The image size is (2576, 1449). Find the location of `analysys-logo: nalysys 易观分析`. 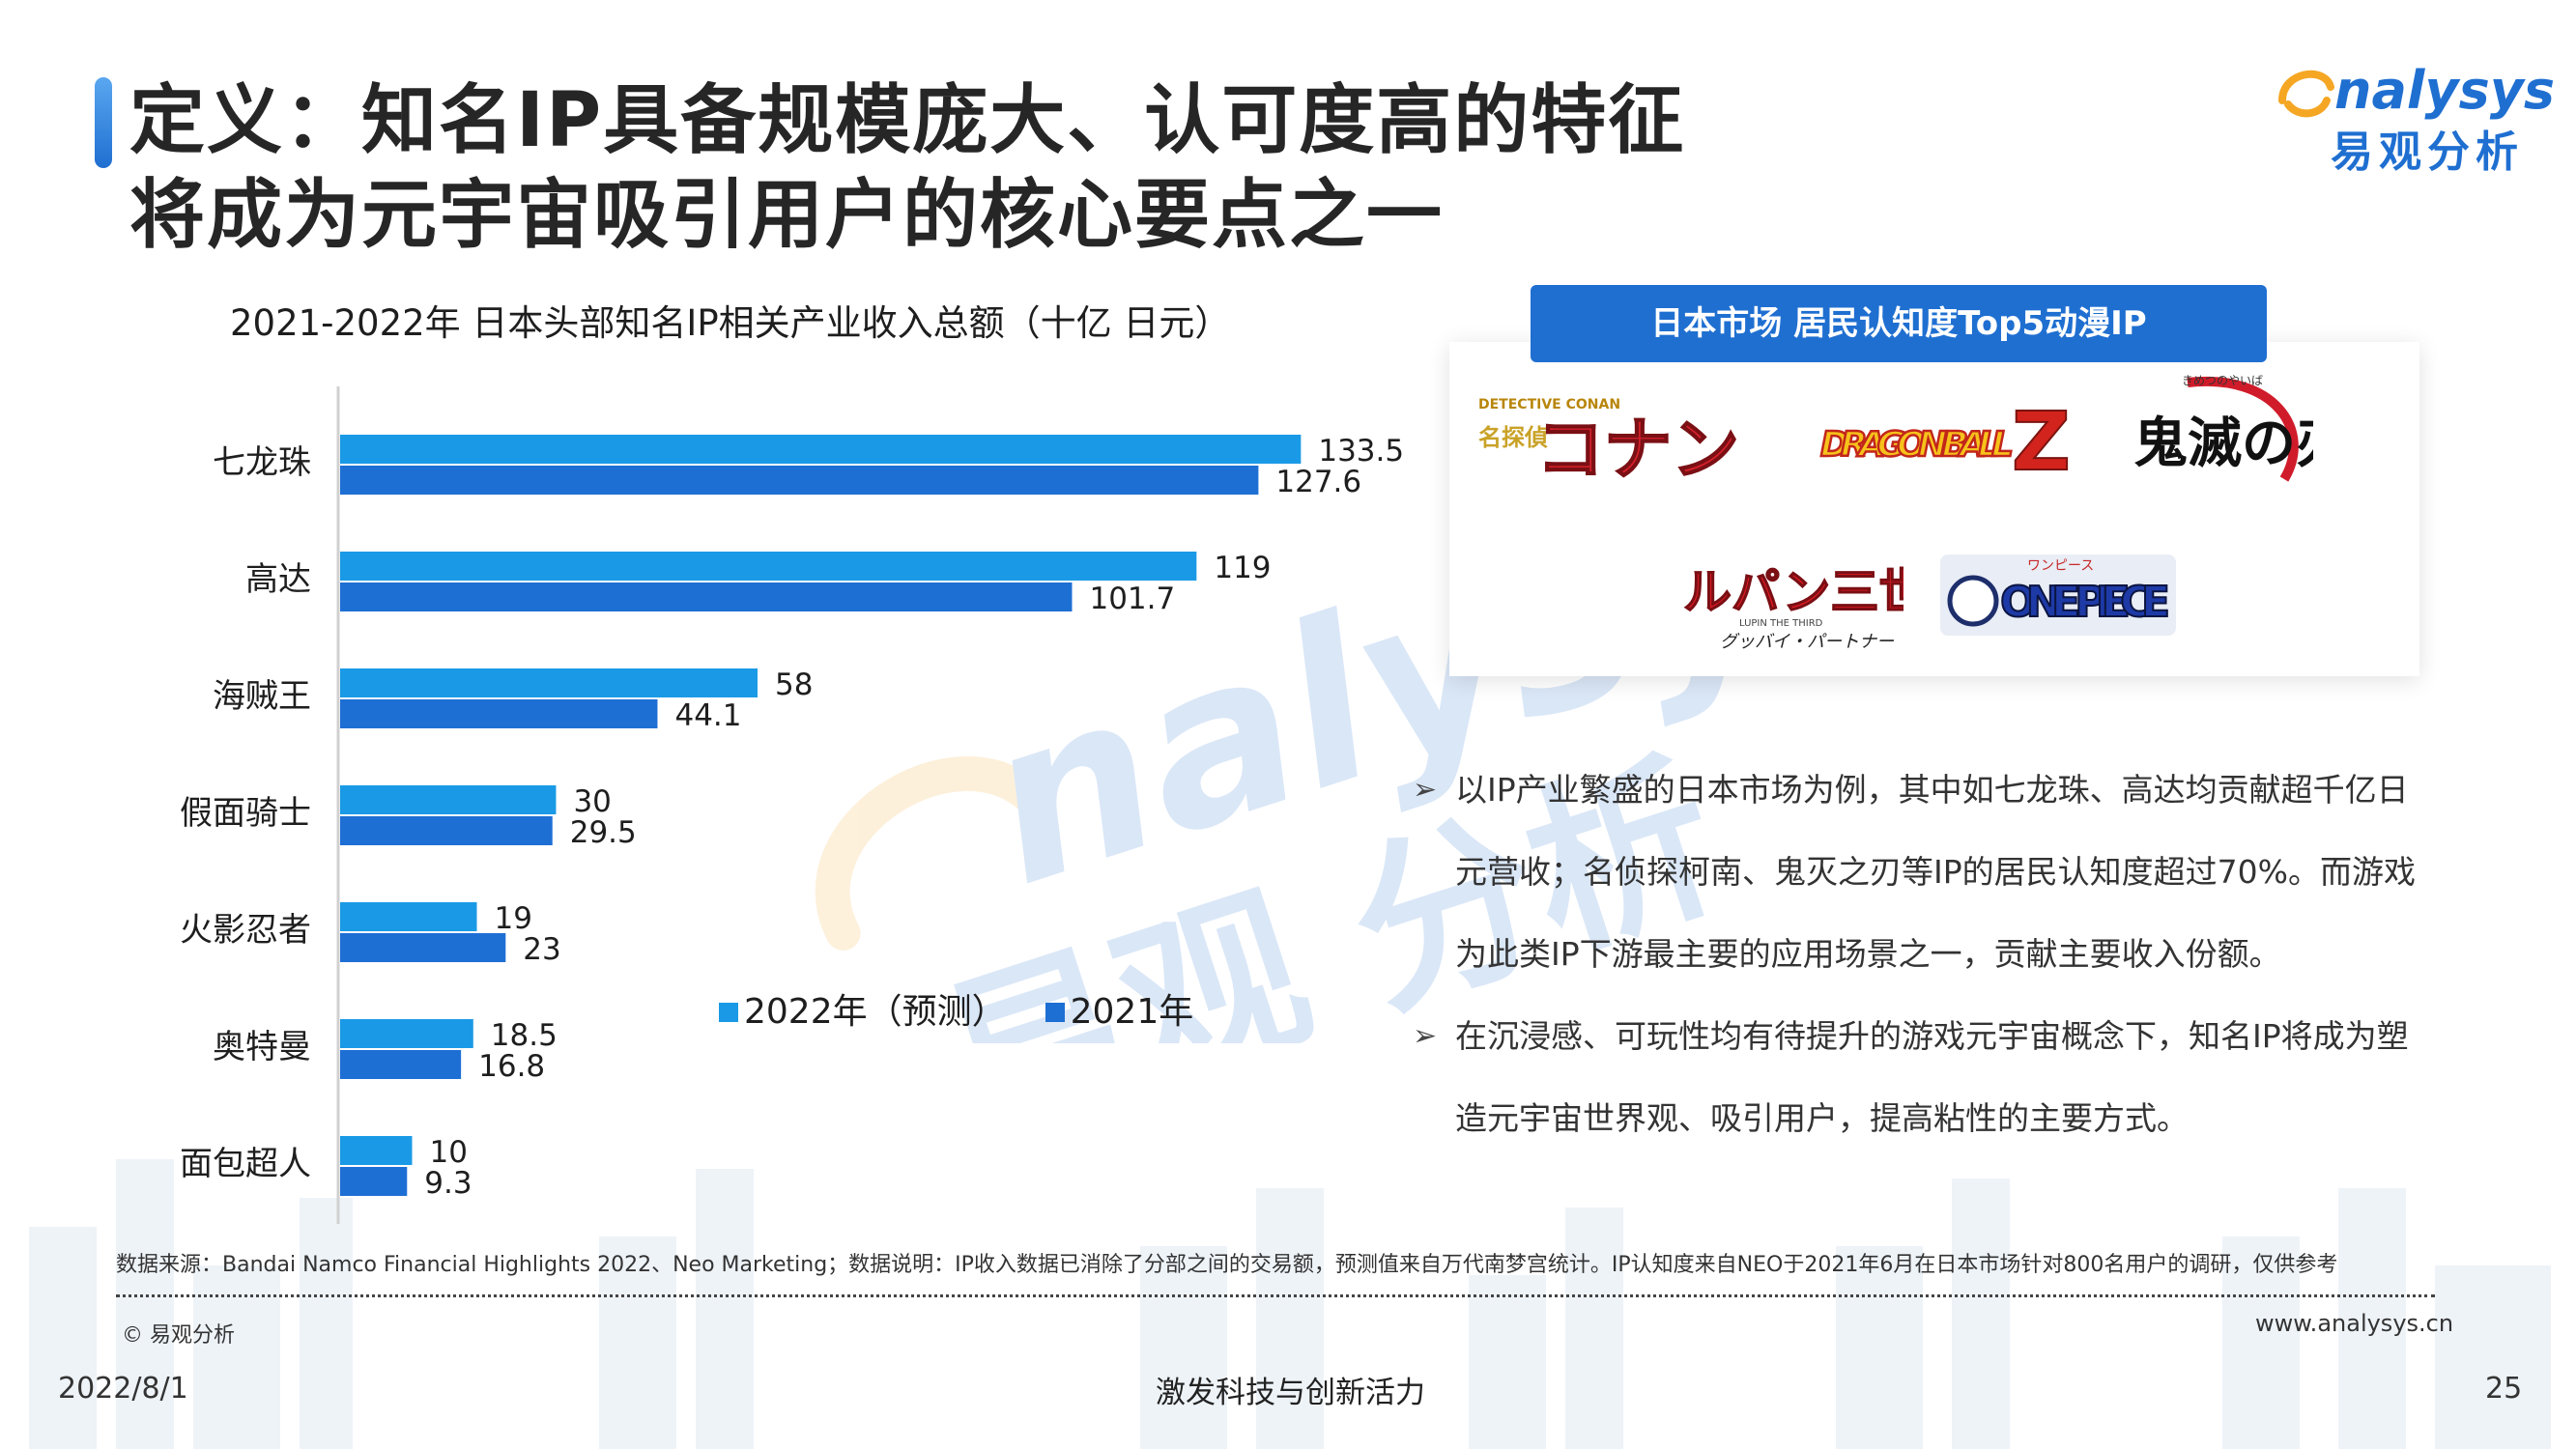

analysys-logo: nalysys 易观分析 is located at coordinates (2417, 123).